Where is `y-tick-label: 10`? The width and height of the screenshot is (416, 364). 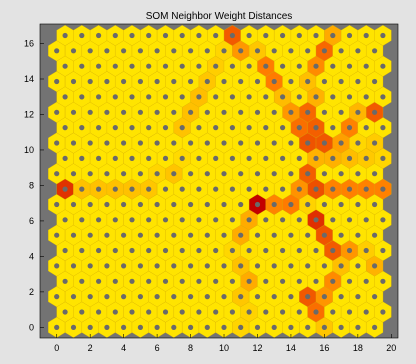 y-tick-label: 10 is located at coordinates (29, 150).